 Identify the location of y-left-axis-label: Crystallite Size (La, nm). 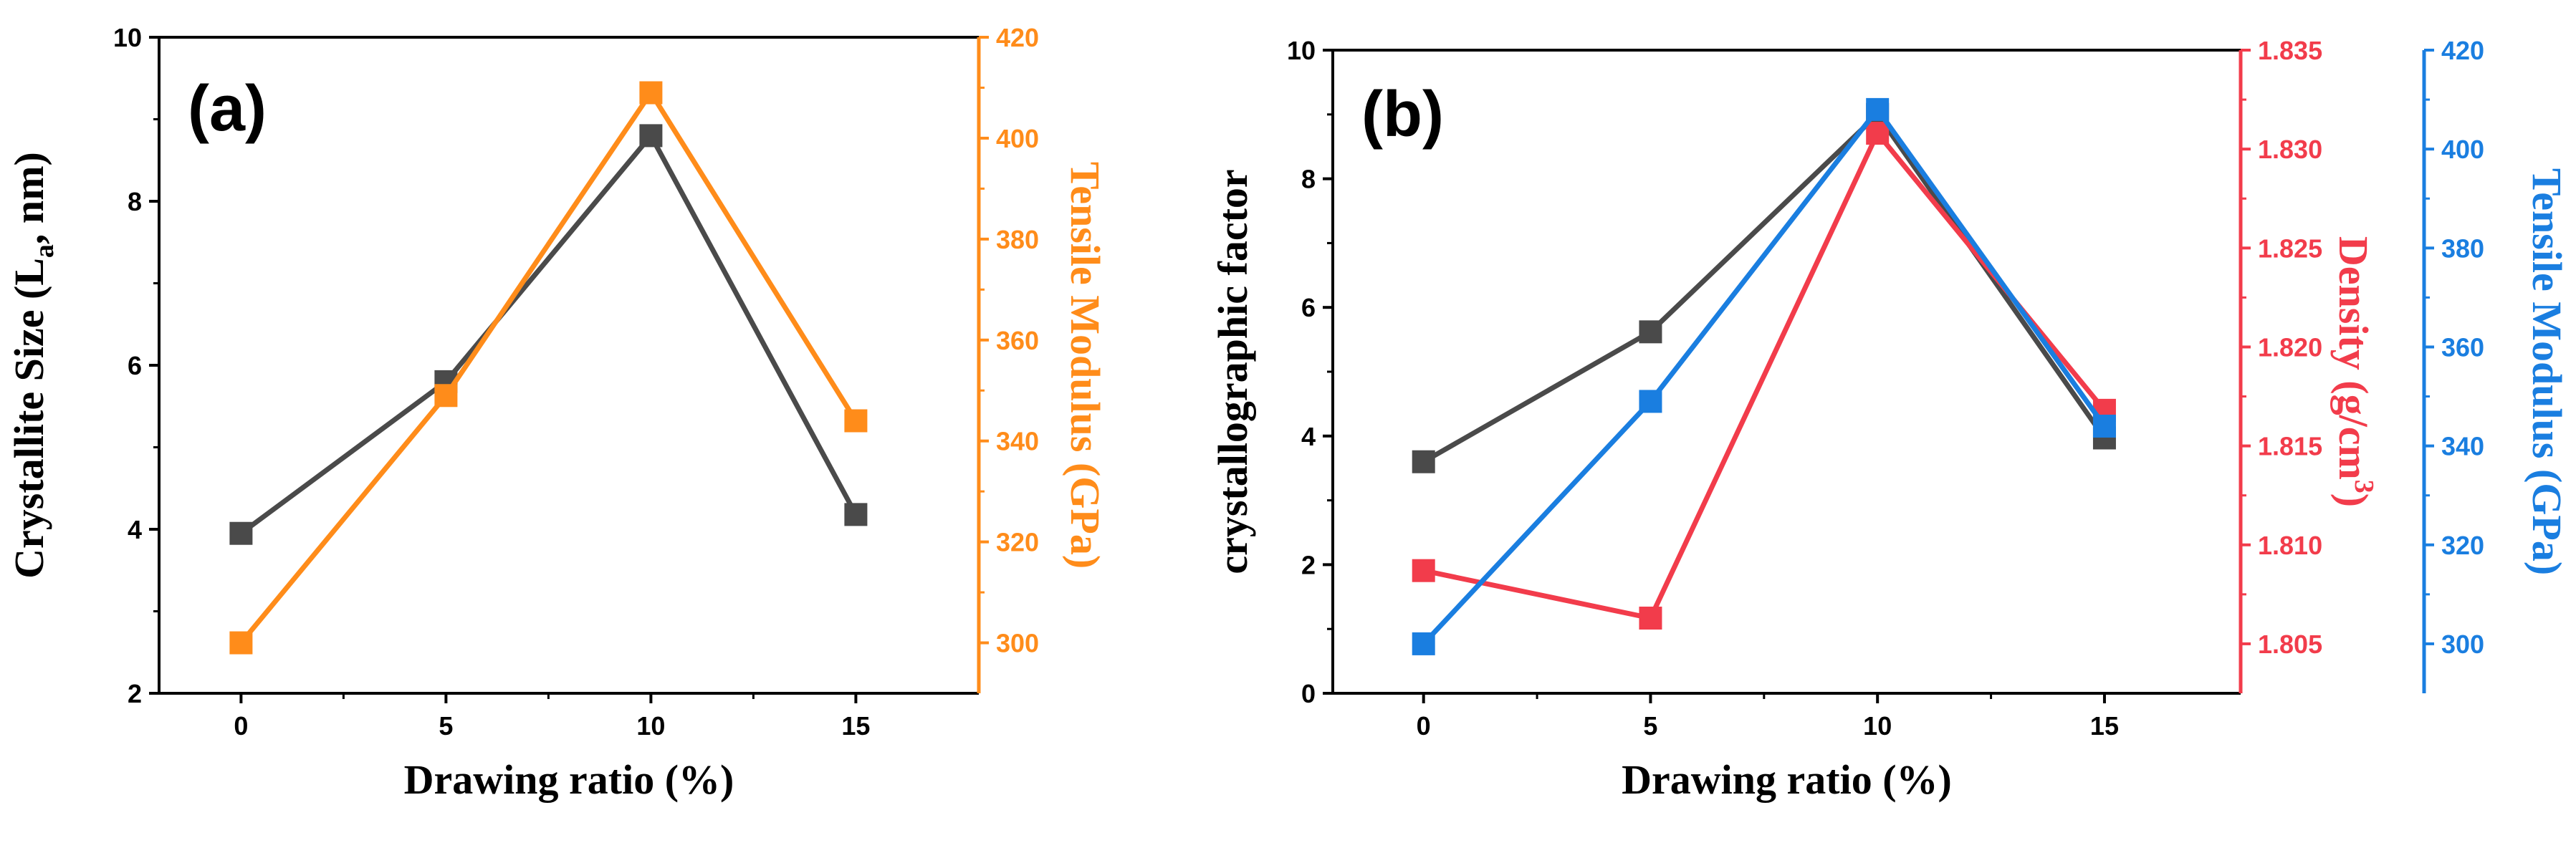
(33, 365).